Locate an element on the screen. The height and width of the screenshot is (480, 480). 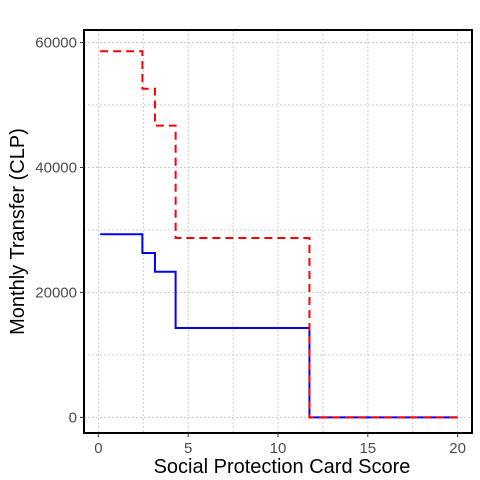
x-axis-title: Social Protection Card Score is located at coordinates (282, 467).